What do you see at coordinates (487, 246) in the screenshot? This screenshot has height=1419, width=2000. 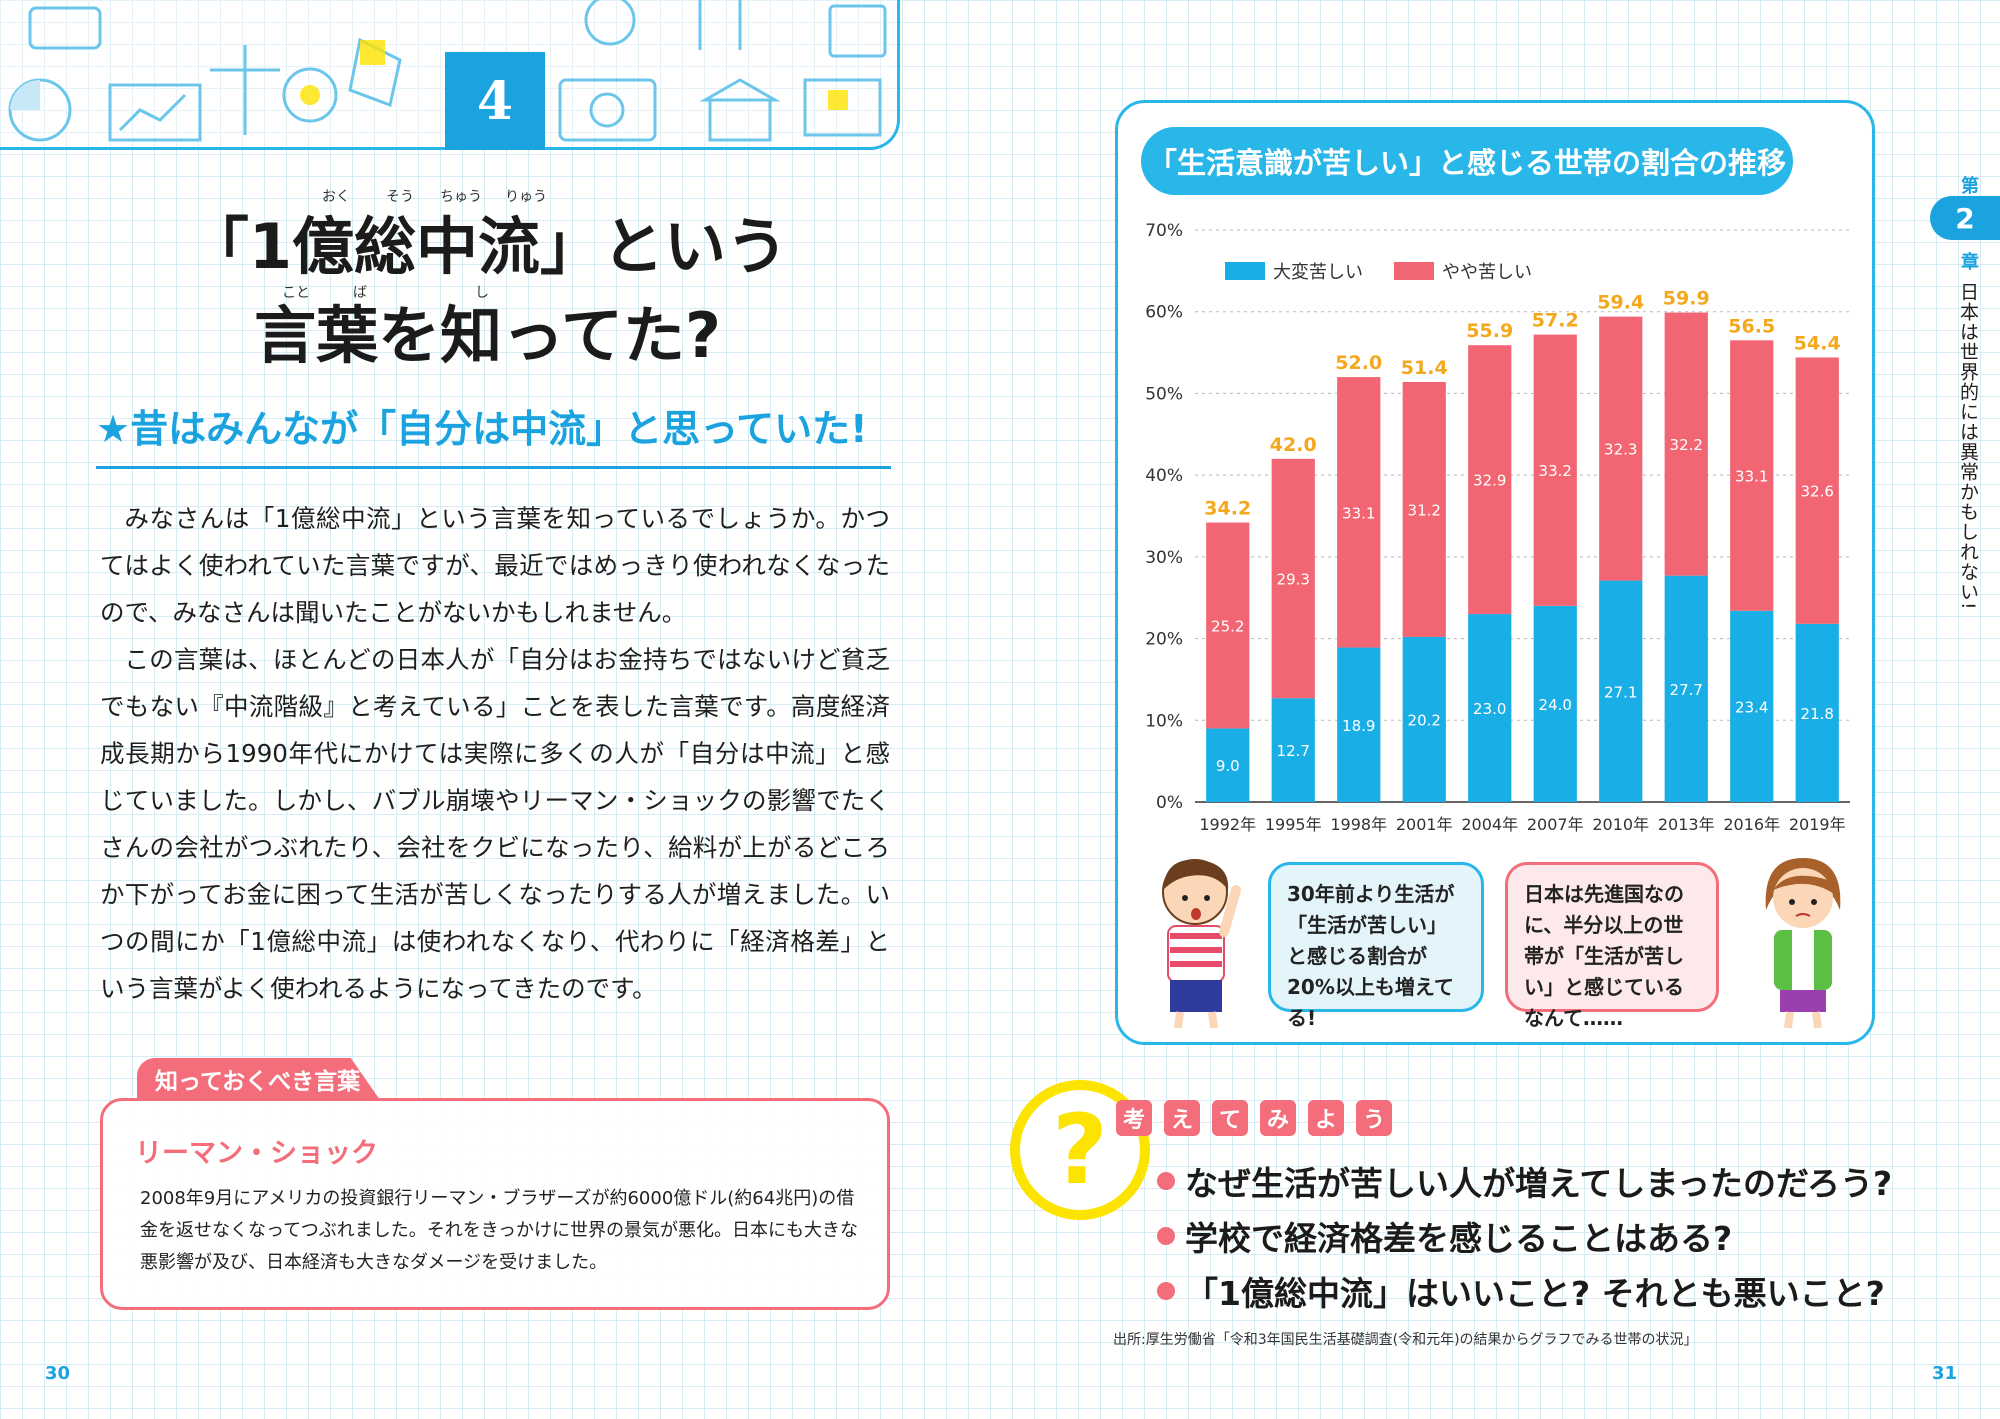 I see `page-title-line-1: 「1億総中流」という` at bounding box center [487, 246].